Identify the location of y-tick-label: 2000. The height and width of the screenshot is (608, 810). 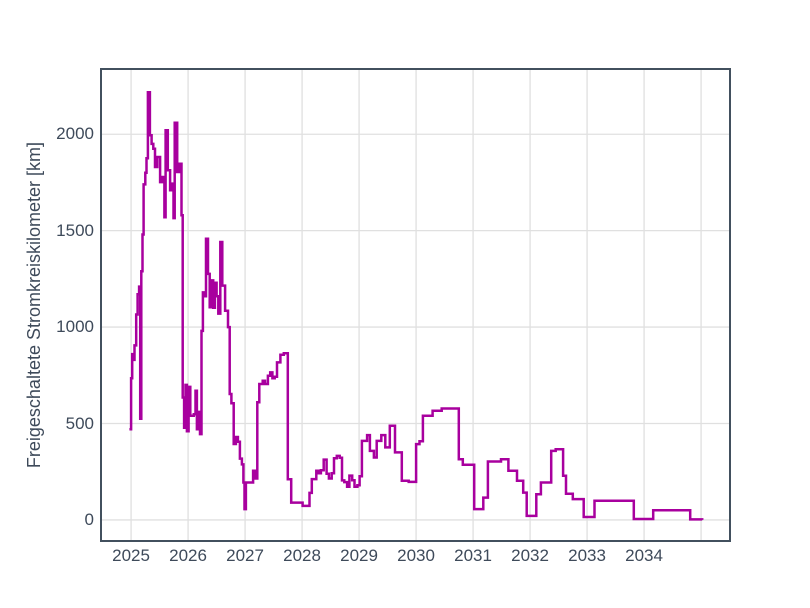
(75, 134).